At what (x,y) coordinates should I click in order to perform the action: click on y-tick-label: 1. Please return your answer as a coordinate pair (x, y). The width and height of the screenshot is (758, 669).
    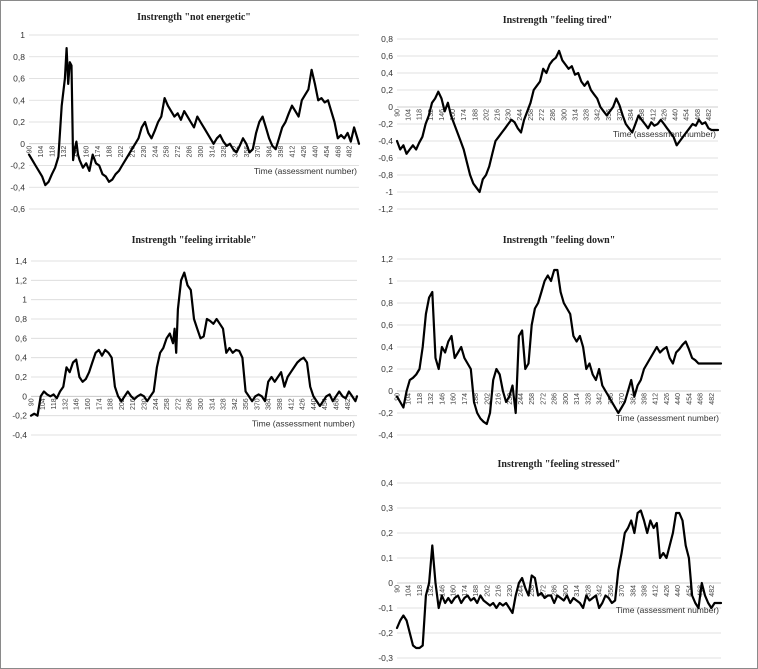
    Looking at the image, I should click on (22, 35).